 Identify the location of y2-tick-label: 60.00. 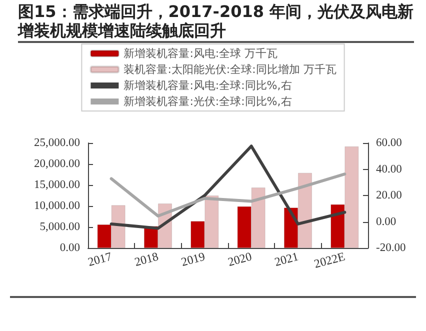
(389, 143).